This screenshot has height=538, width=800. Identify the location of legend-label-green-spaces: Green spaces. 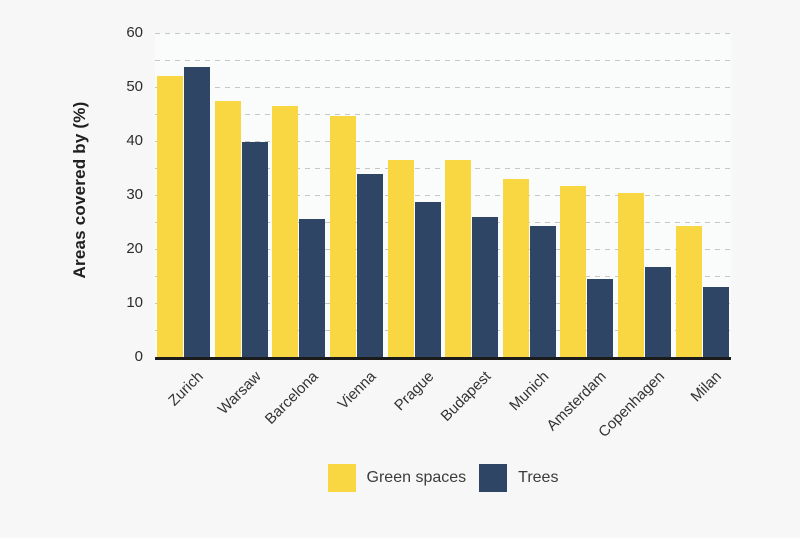
(416, 477).